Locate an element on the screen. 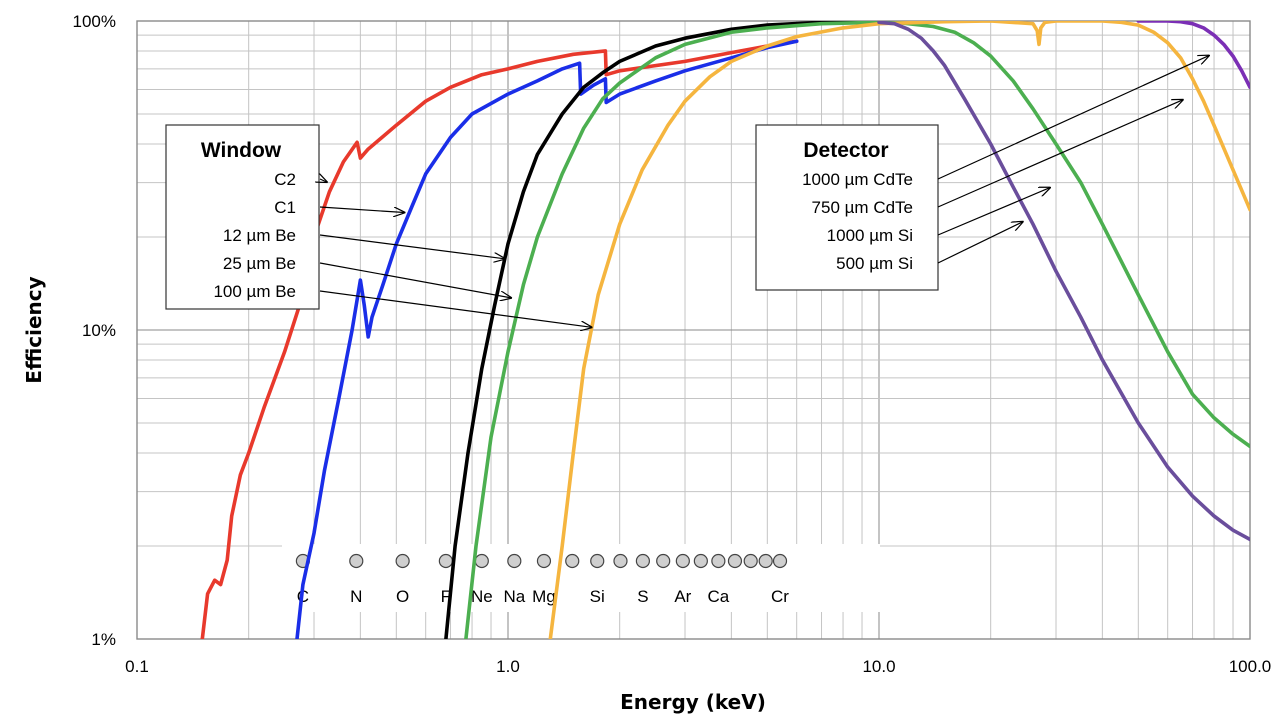  element-label-Mg: Mg is located at coordinates (544, 596).